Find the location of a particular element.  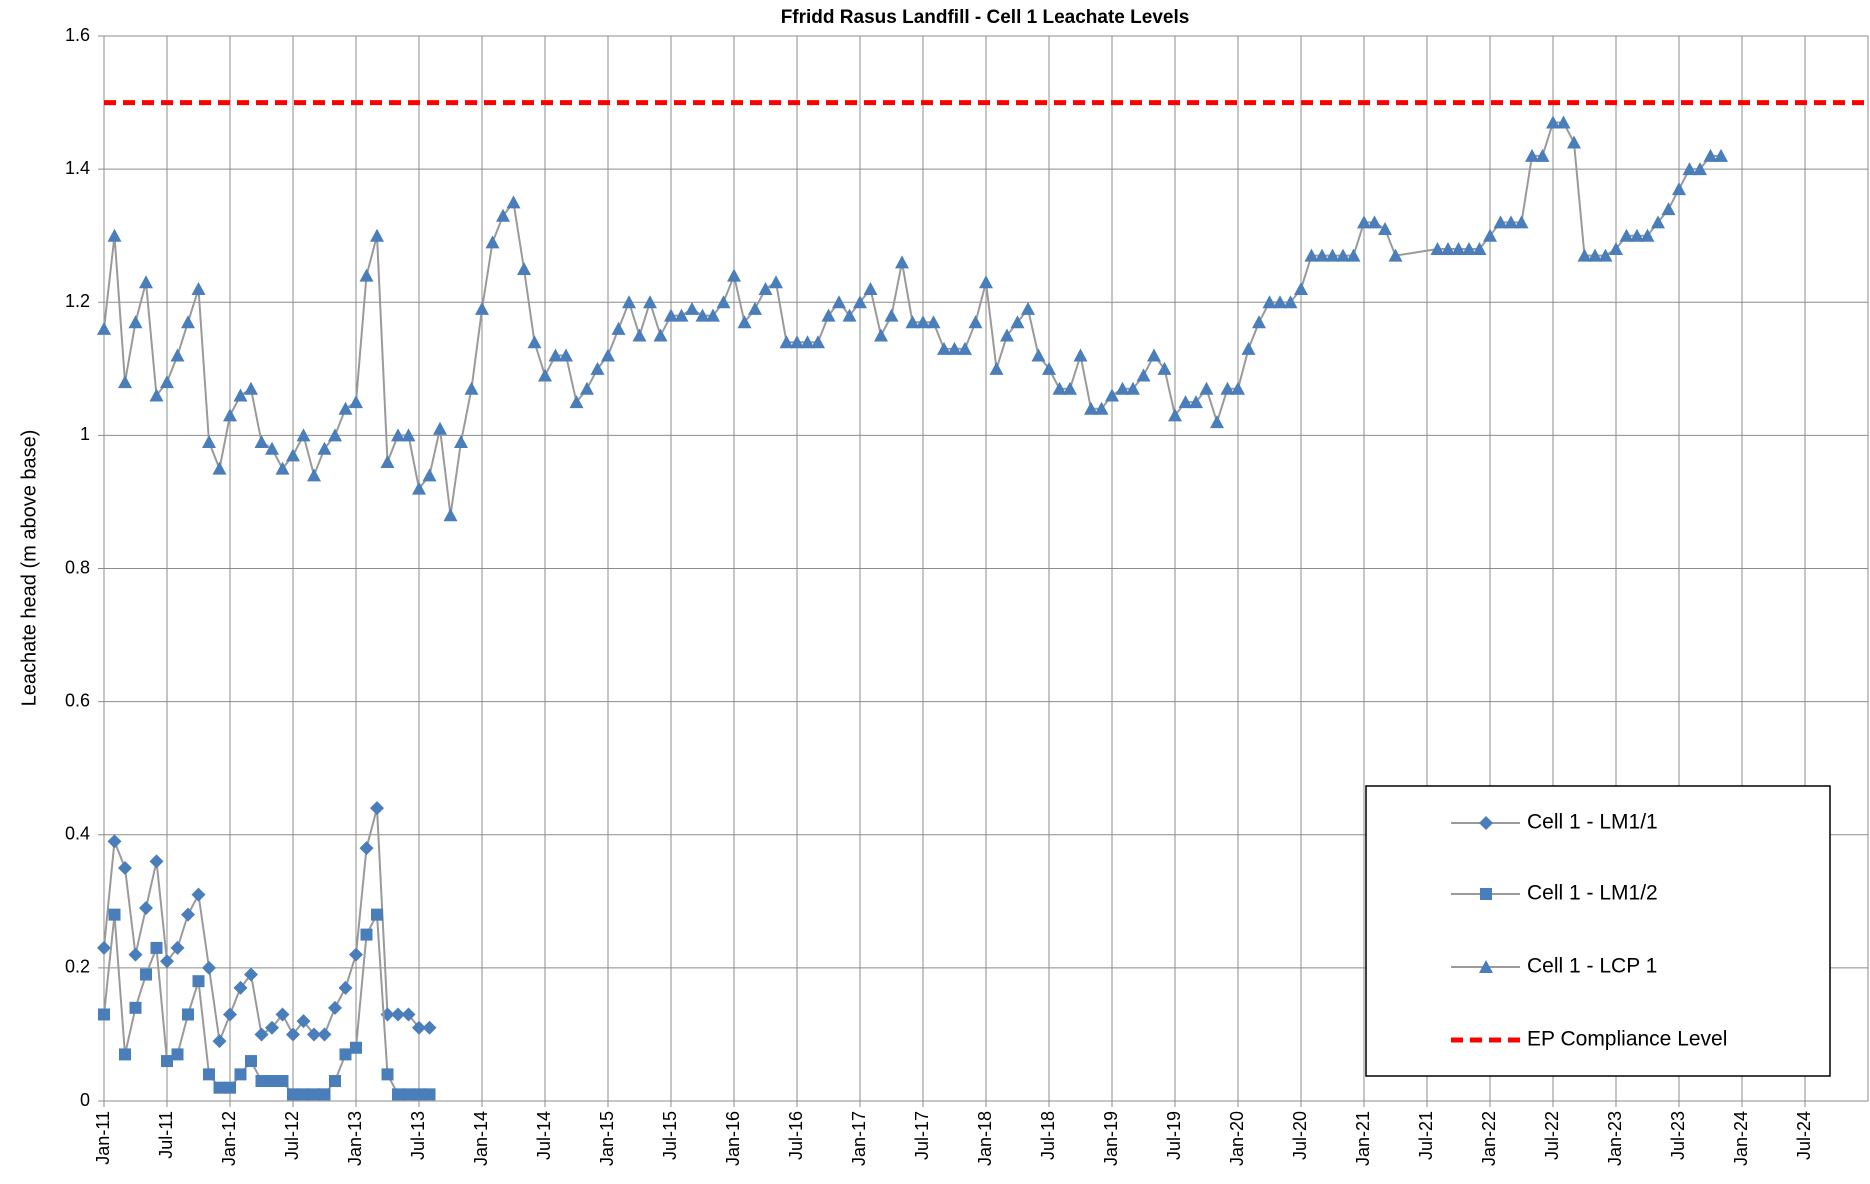

x-tick-label: Jul-23 is located at coordinates (1678, 1135).